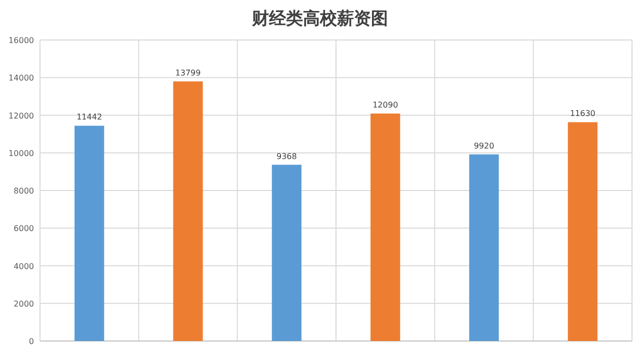 The height and width of the screenshot is (348, 640). What do you see at coordinates (583, 113) in the screenshot?
I see `data-label: 11630` at bounding box center [583, 113].